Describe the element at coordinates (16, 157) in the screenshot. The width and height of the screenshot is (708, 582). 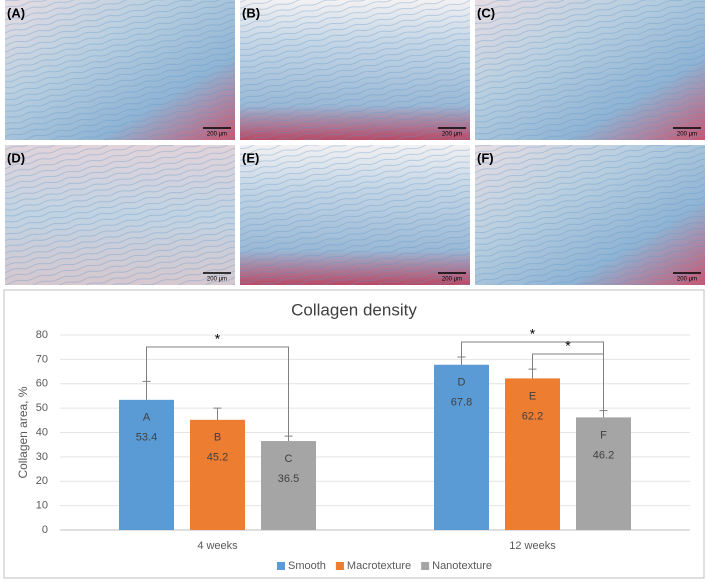
I see `panel-label: (D)` at that location.